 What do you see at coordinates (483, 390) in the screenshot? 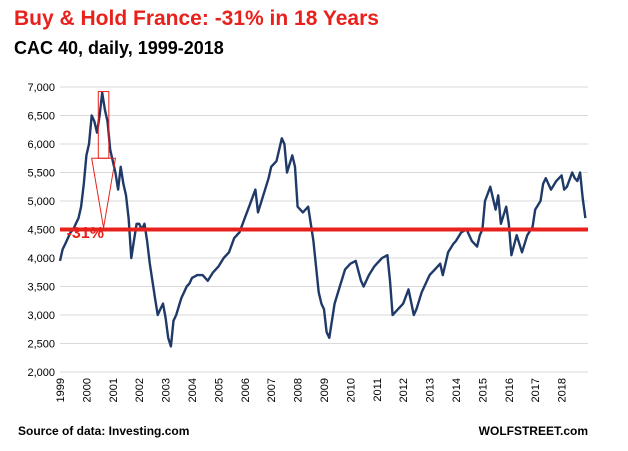
I see `x-tick-label: 2015` at bounding box center [483, 390].